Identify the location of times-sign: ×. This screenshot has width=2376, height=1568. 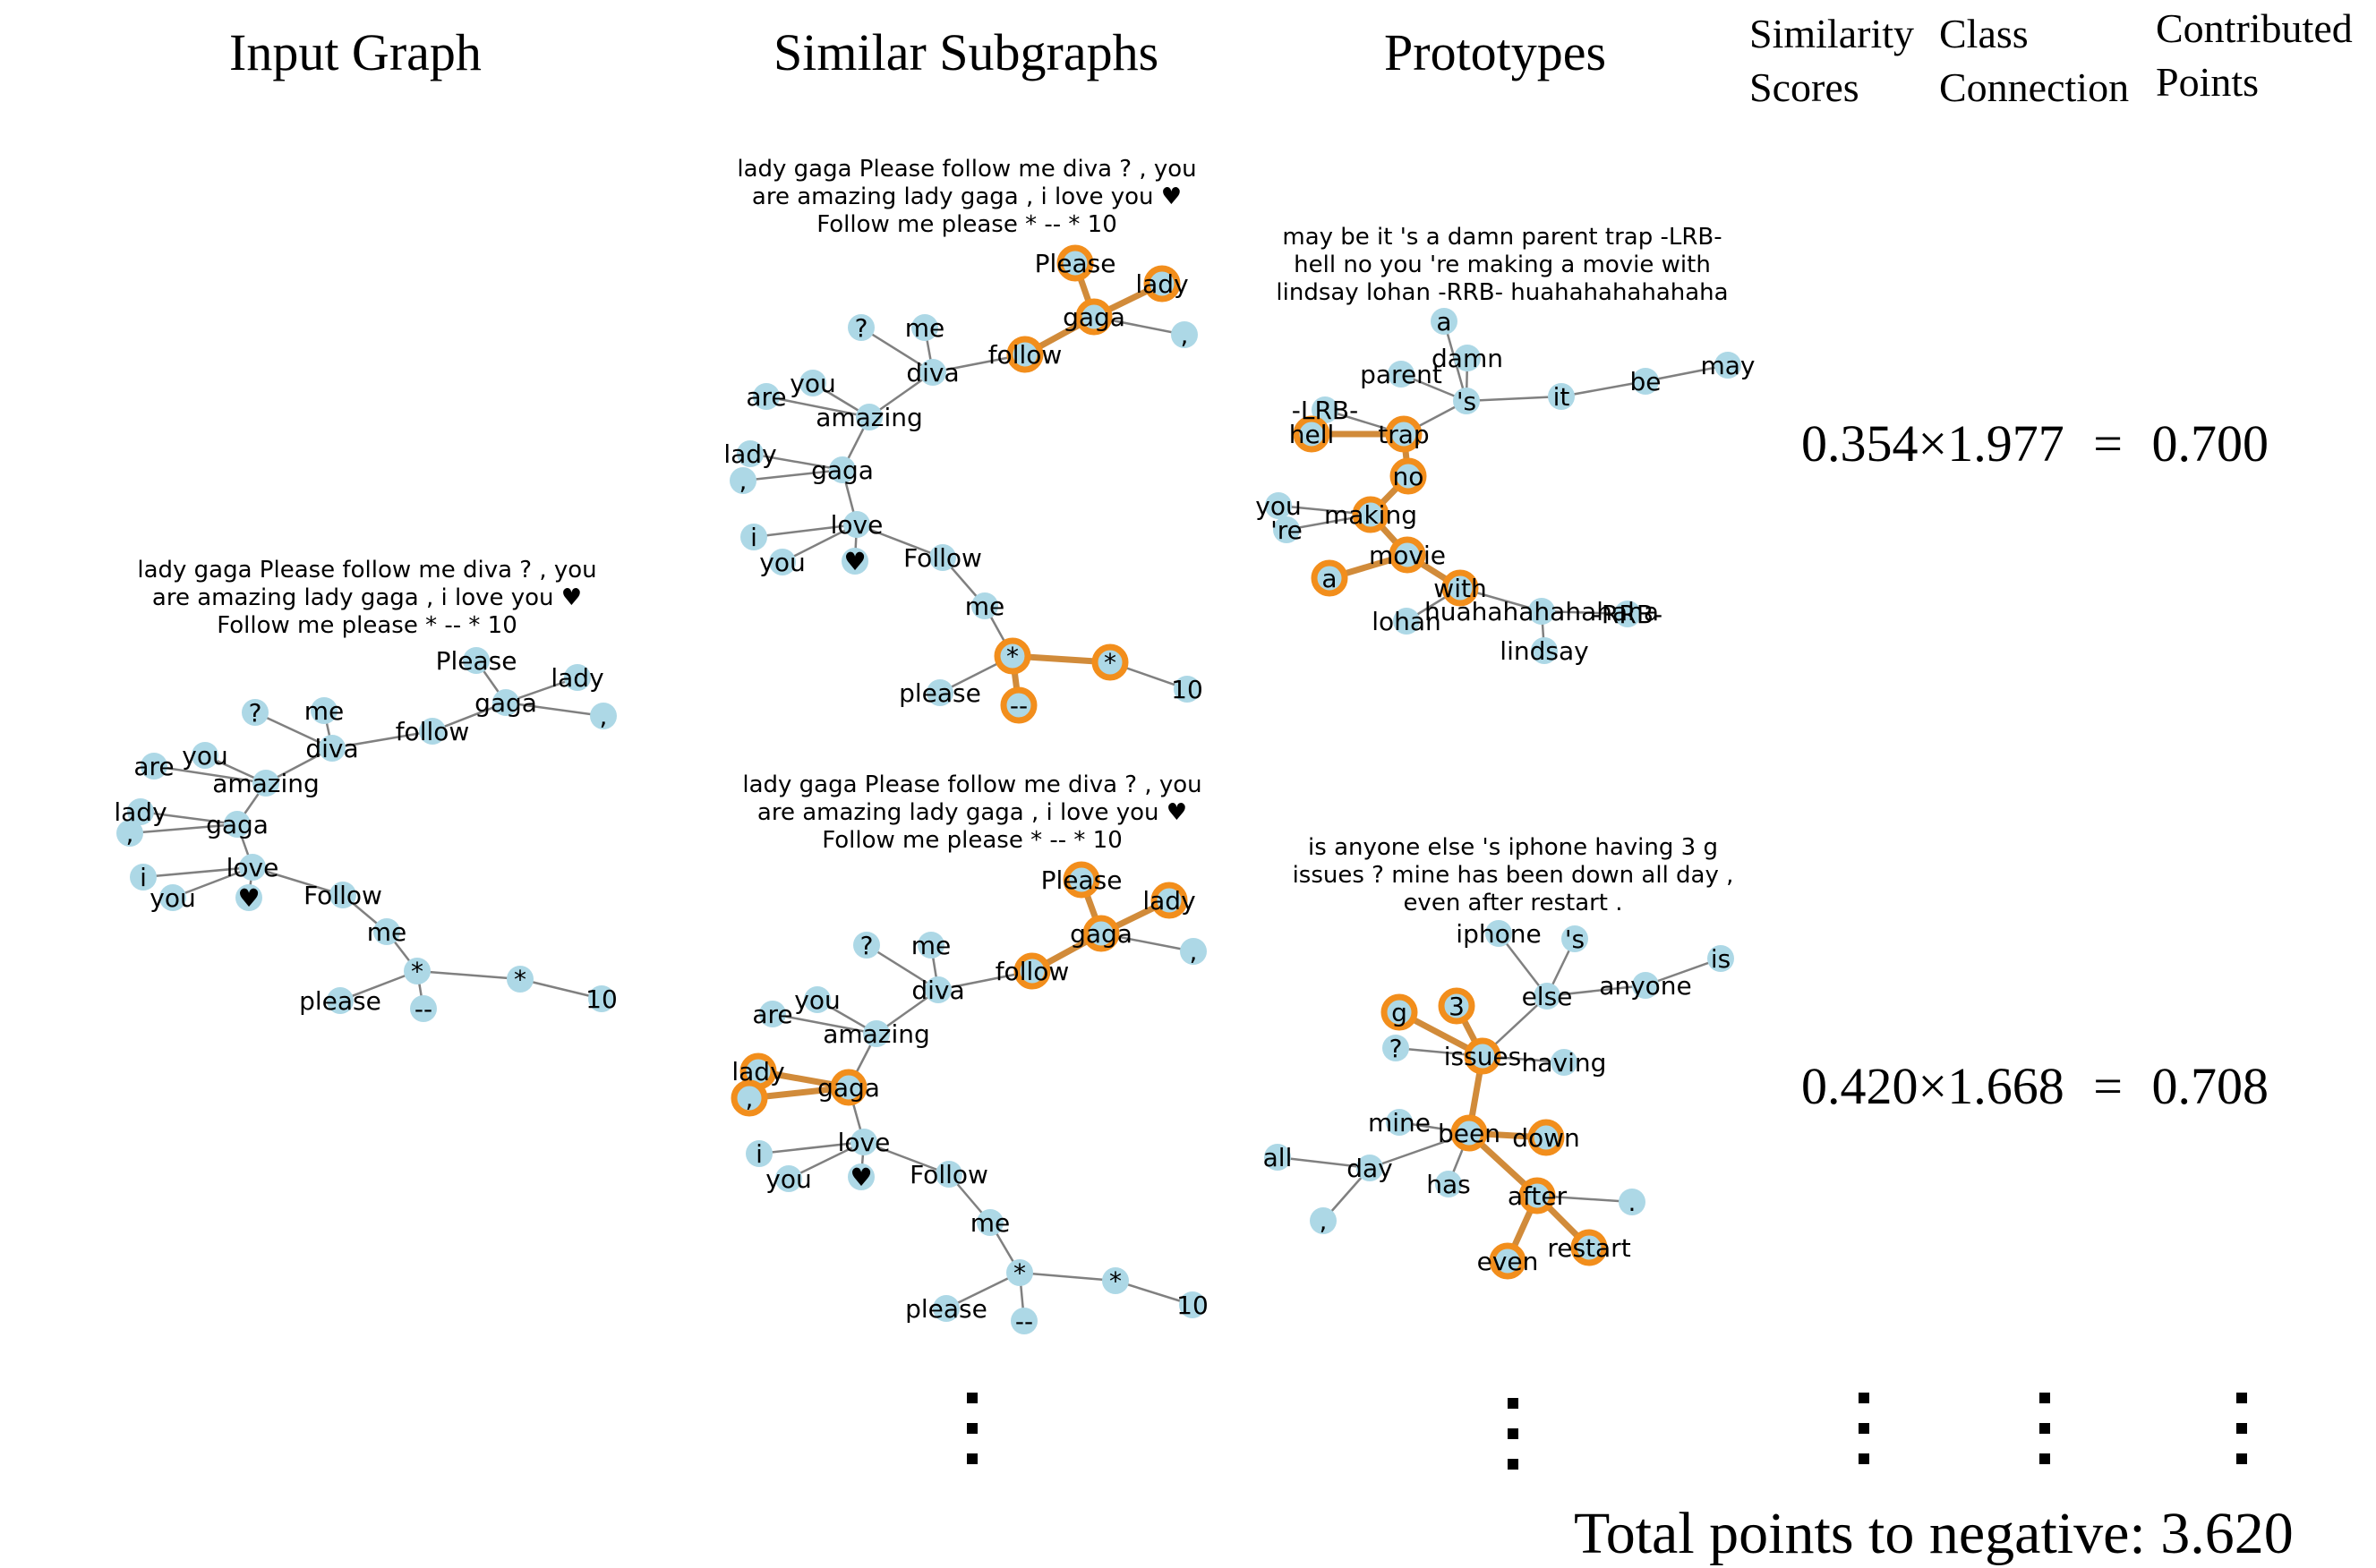
(1933, 443).